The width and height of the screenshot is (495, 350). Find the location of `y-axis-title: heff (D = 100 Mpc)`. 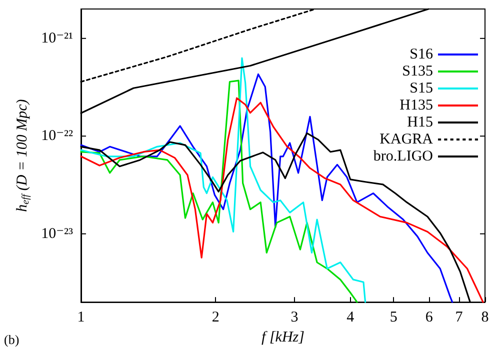

y-axis-title: heff (D = 100 Mpc) is located at coordinates (23, 155).